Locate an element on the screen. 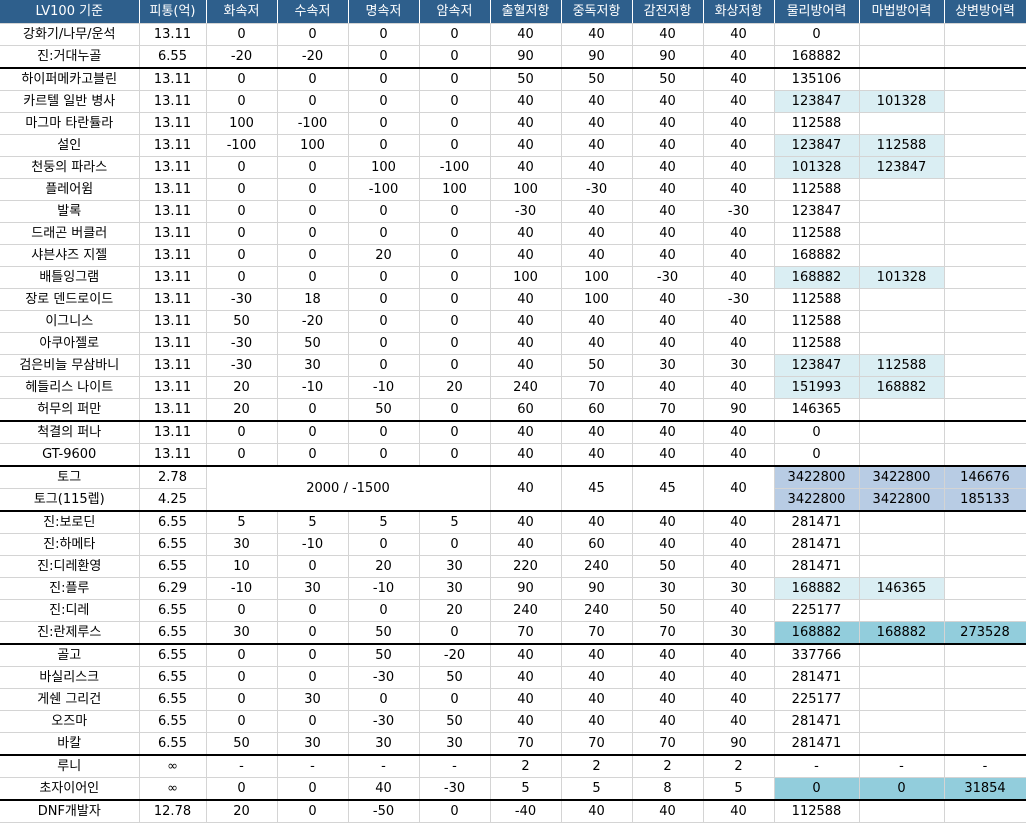  hp-cell: 2.78 is located at coordinates (173, 477).